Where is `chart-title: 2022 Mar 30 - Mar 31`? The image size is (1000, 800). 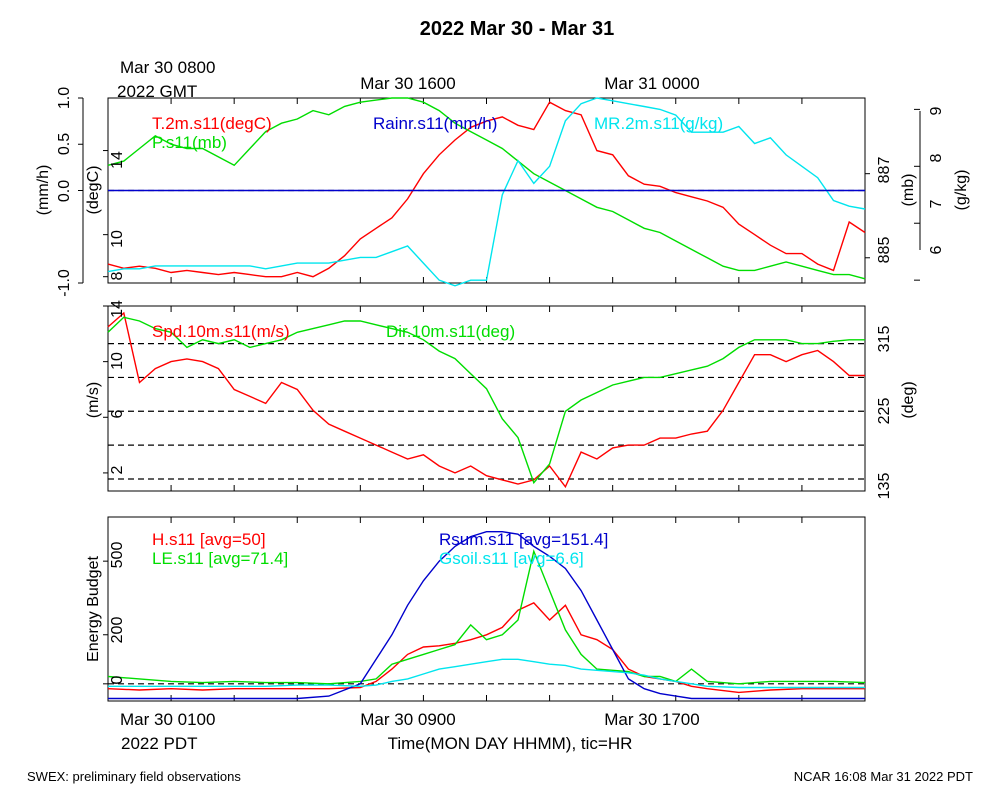 chart-title: 2022 Mar 30 - Mar 31 is located at coordinates (517, 29).